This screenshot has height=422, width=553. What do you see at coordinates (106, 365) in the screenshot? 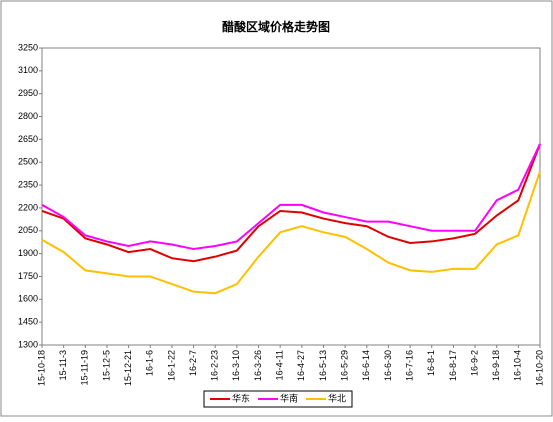
I see `x-tick-label: 15-12-5` at bounding box center [106, 365].